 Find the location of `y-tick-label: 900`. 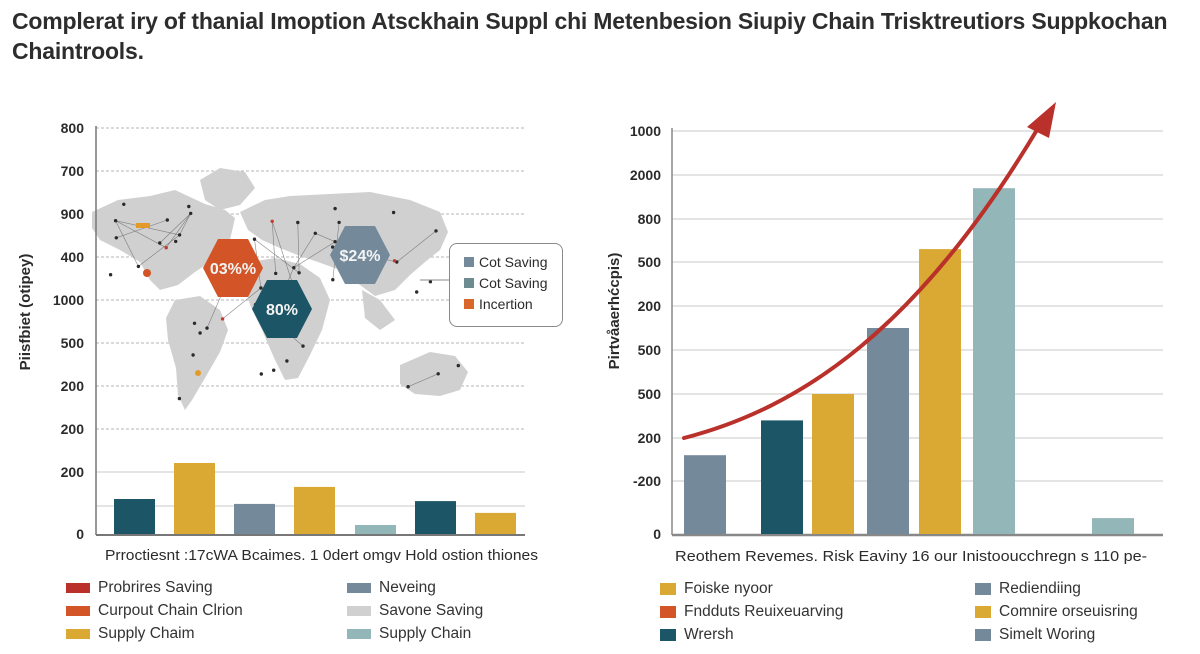

y-tick-label: 900 is located at coordinates (73, 214).